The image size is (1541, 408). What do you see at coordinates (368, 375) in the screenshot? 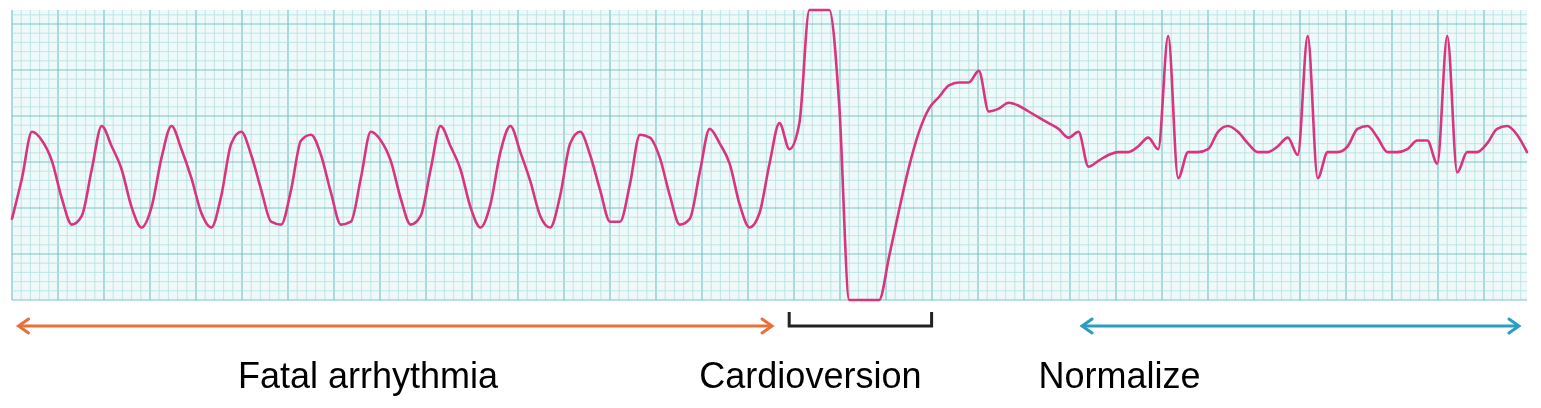
I see `text: Fatal arrhythmia` at bounding box center [368, 375].